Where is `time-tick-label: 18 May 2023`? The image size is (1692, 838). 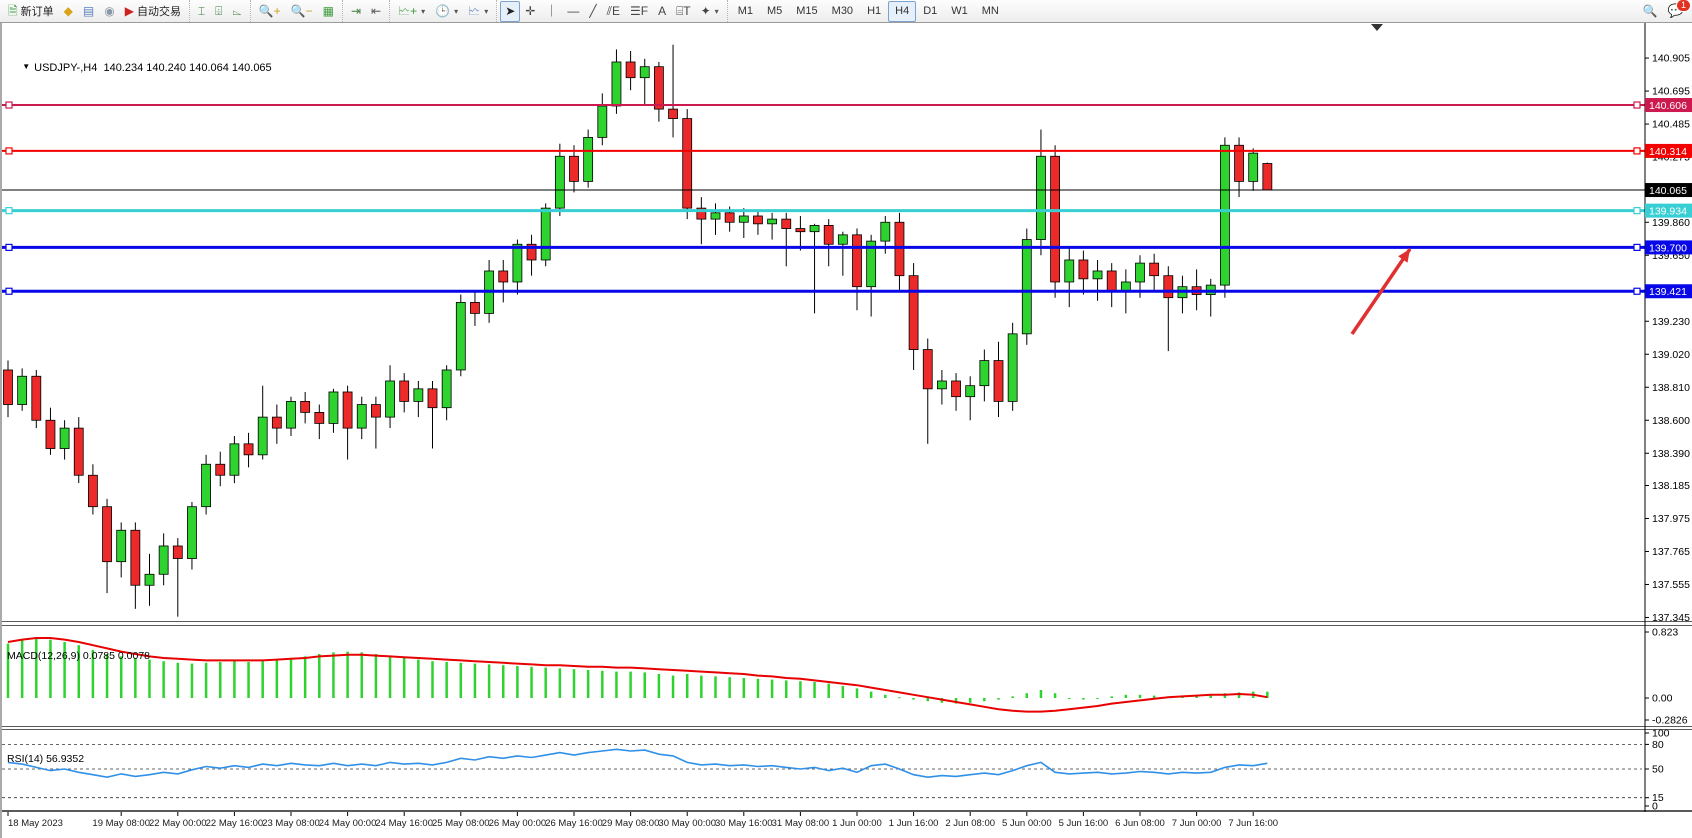
time-tick-label: 18 May 2023 is located at coordinates (35, 823).